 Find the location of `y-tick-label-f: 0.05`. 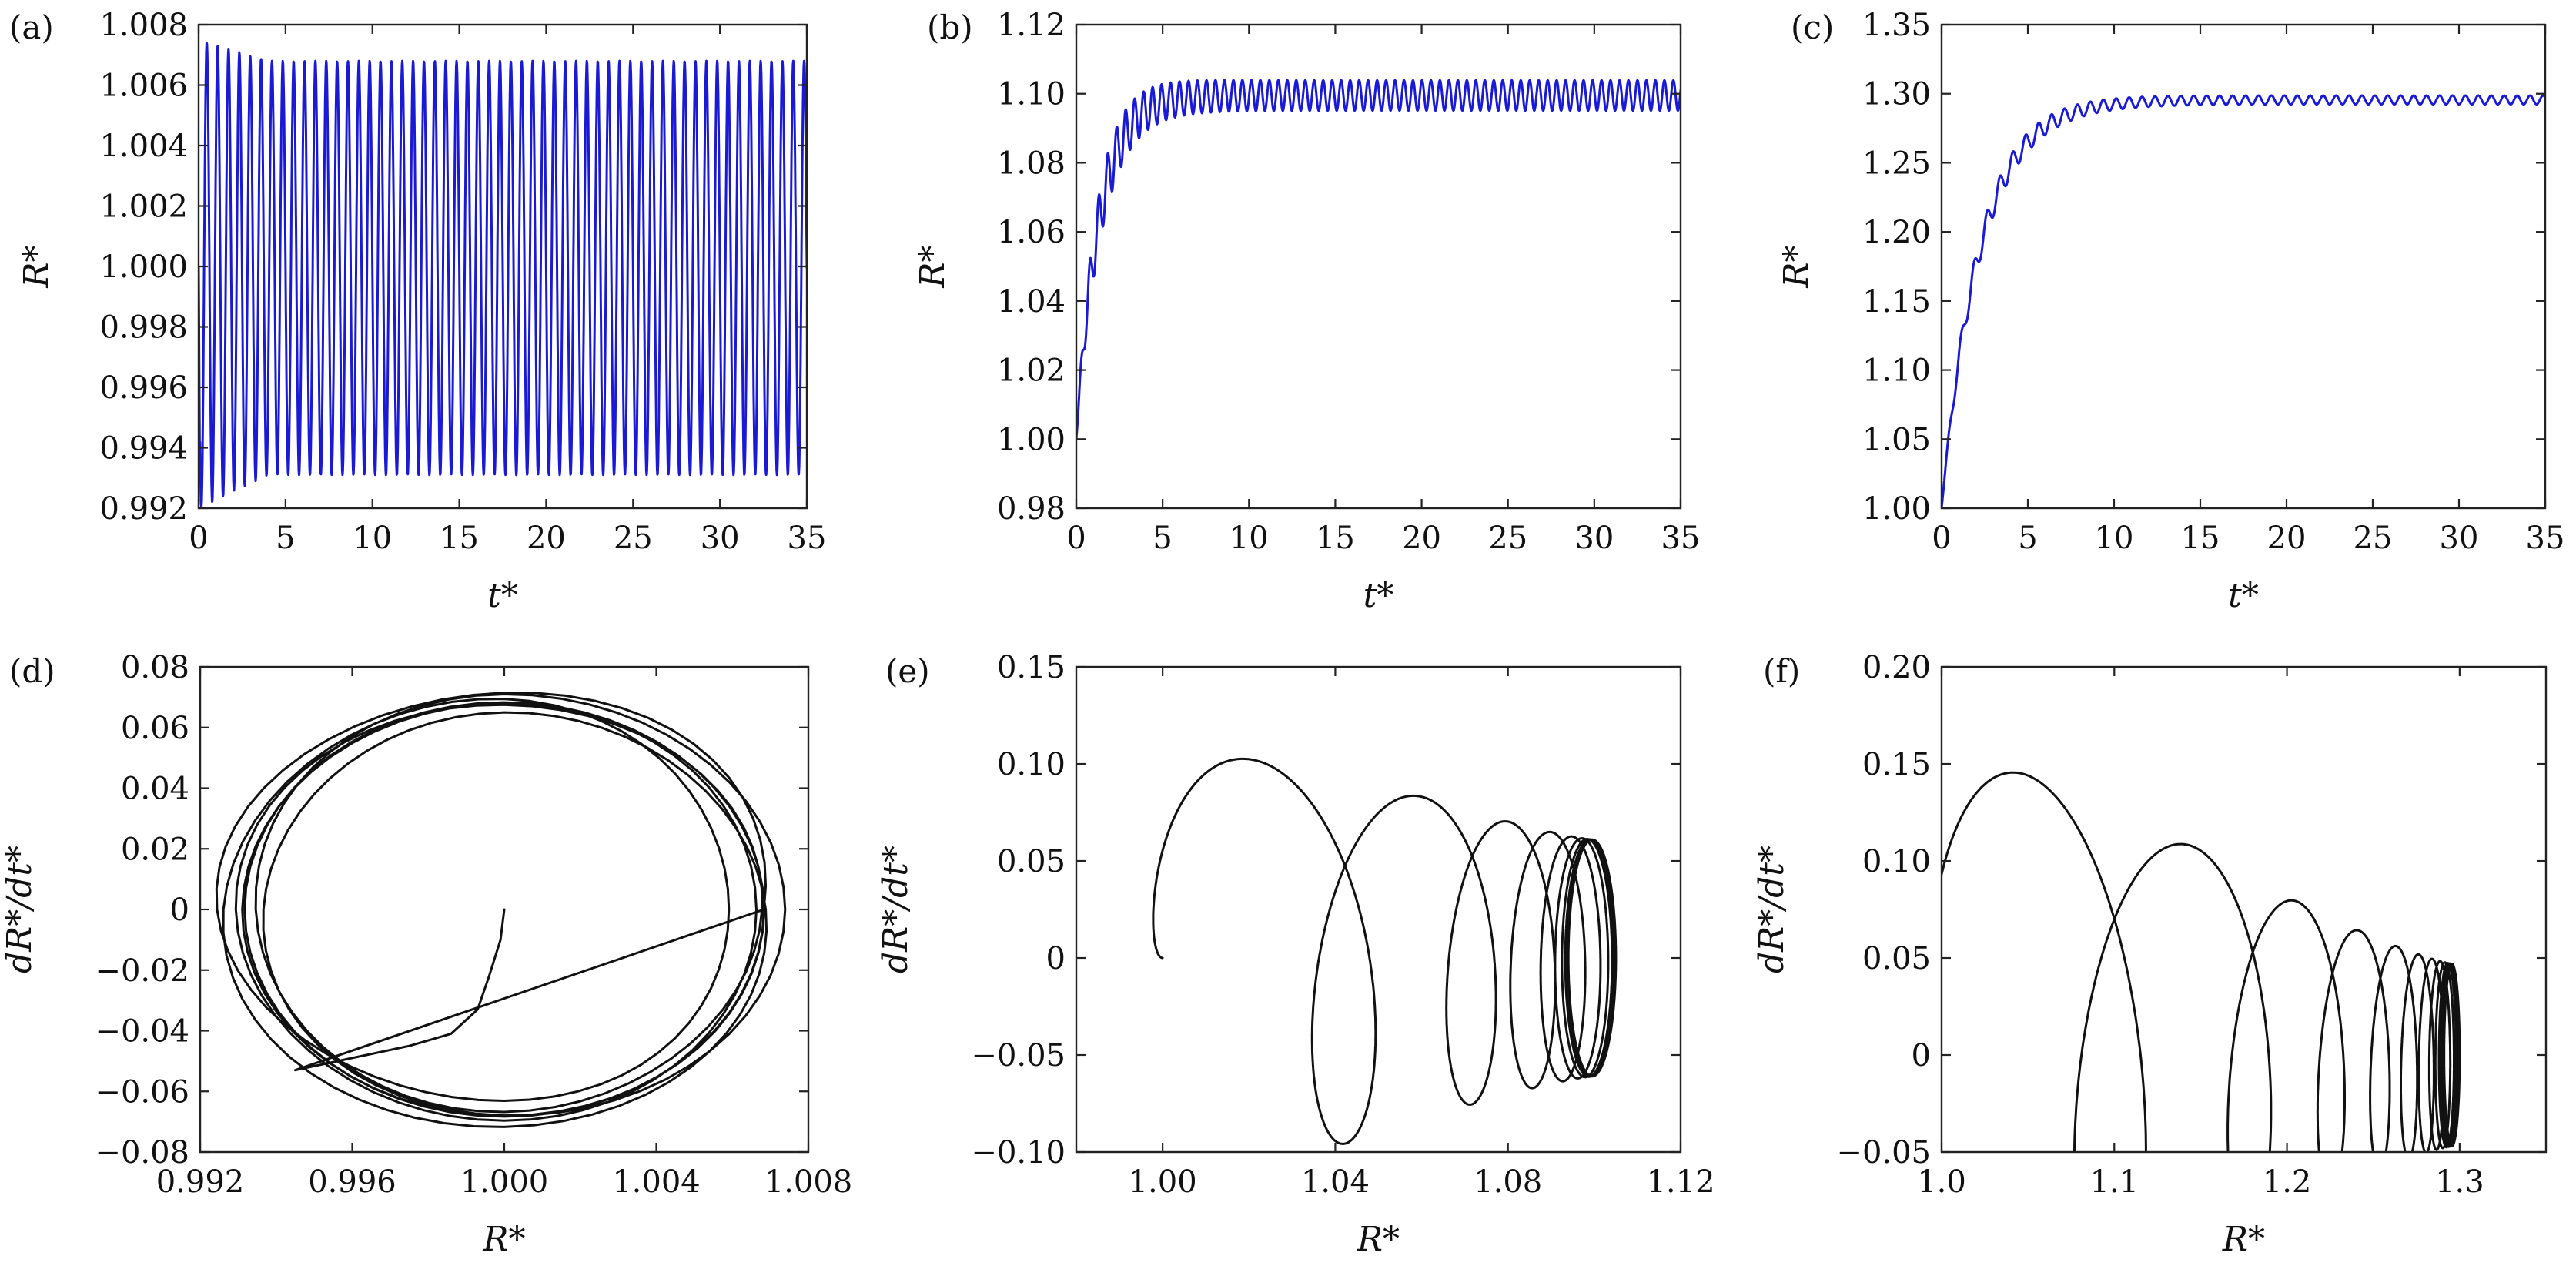

y-tick-label-f: 0.05 is located at coordinates (1897, 959).